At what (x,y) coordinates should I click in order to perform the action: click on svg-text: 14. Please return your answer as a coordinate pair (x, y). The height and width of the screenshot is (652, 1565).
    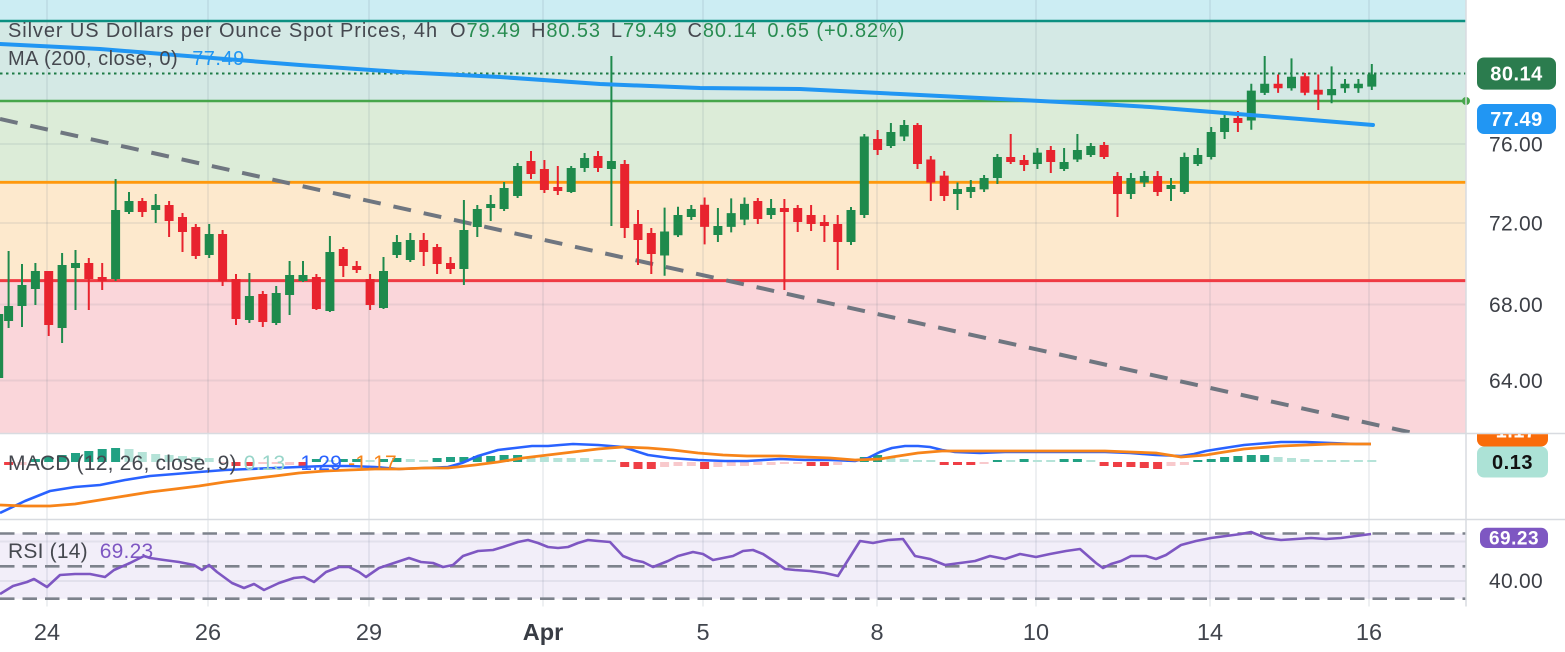
    Looking at the image, I should click on (1210, 632).